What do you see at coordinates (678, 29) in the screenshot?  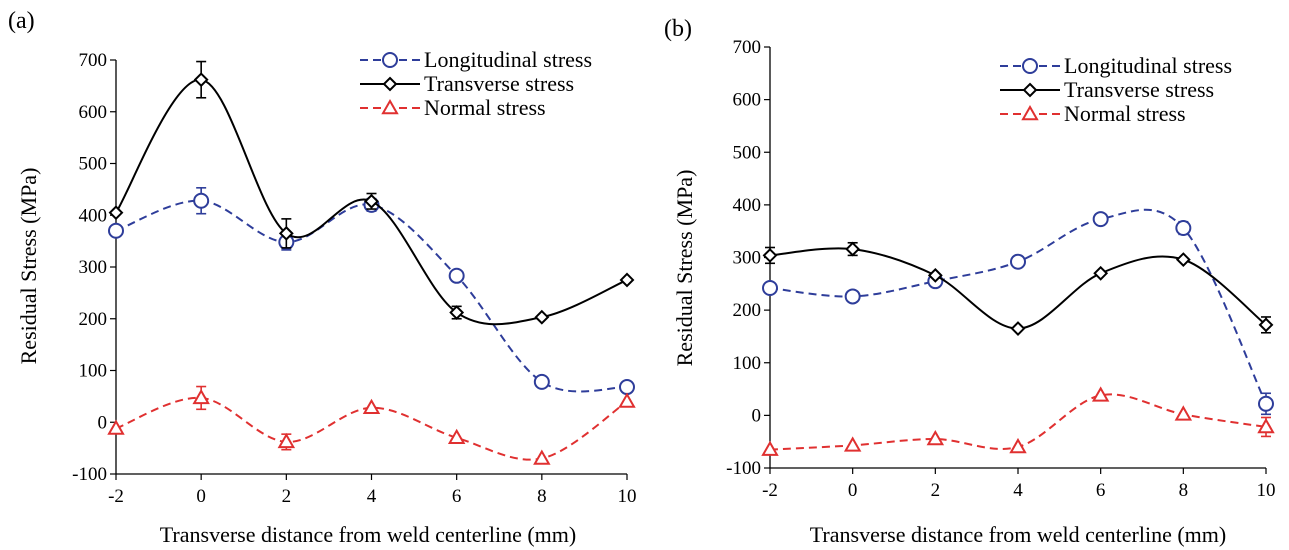 I see `panel-label-b: (b)` at bounding box center [678, 29].